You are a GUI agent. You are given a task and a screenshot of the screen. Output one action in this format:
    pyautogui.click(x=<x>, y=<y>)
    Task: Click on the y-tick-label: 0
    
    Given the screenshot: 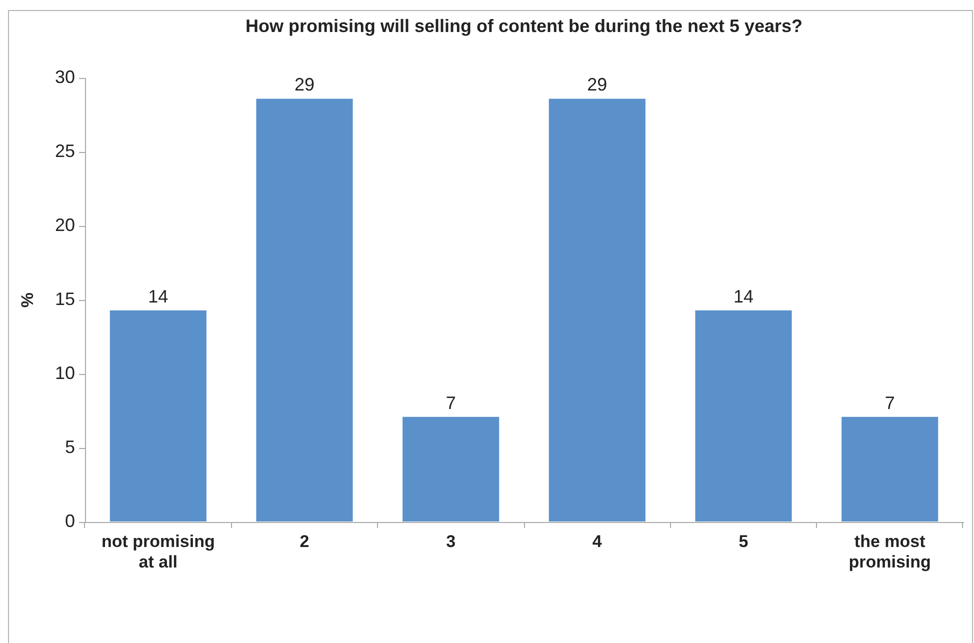 What is the action you would take?
    pyautogui.click(x=69, y=520)
    